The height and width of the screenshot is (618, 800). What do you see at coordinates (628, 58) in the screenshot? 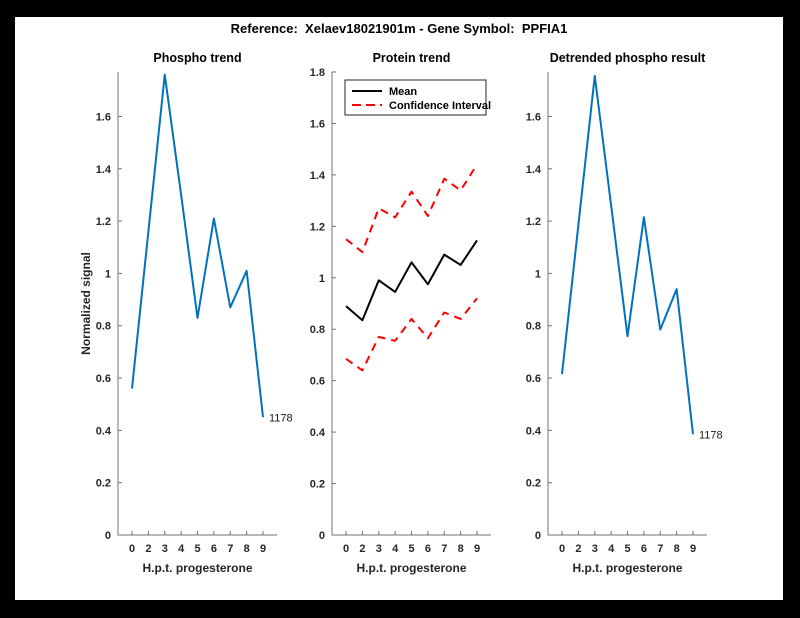
I see `chart-title: Detrended phospho result` at bounding box center [628, 58].